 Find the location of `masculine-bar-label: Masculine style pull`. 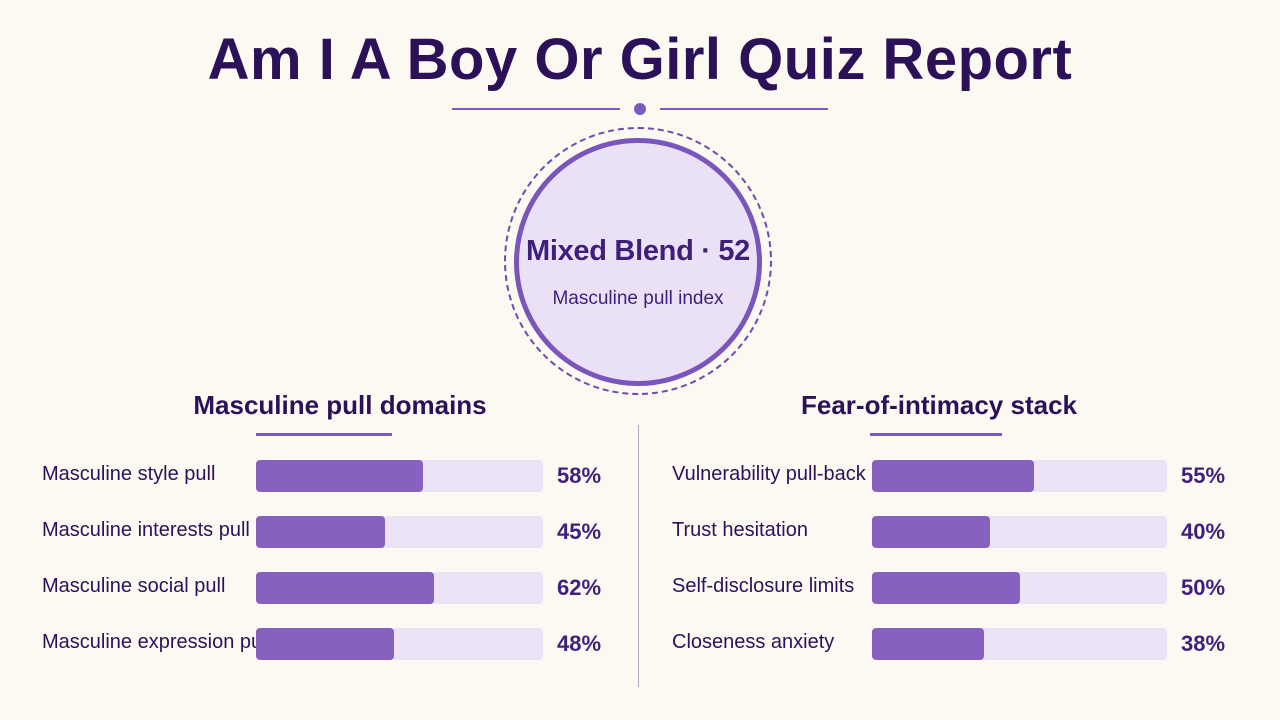

masculine-bar-label: Masculine style pull is located at coordinates (129, 474).